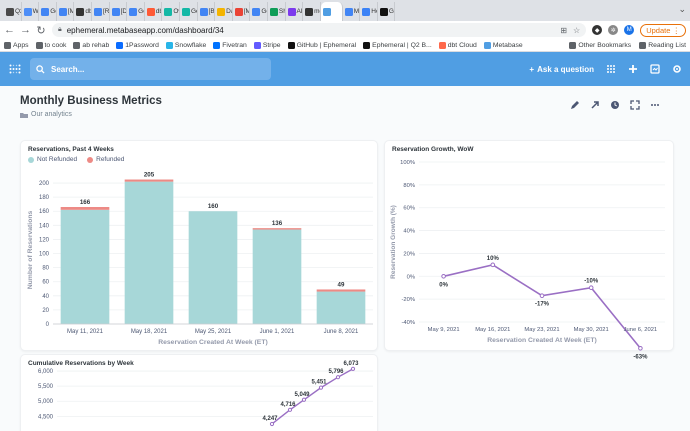 The width and height of the screenshot is (690, 431). I want to click on bookmark-item: Apps, so click(16, 45).